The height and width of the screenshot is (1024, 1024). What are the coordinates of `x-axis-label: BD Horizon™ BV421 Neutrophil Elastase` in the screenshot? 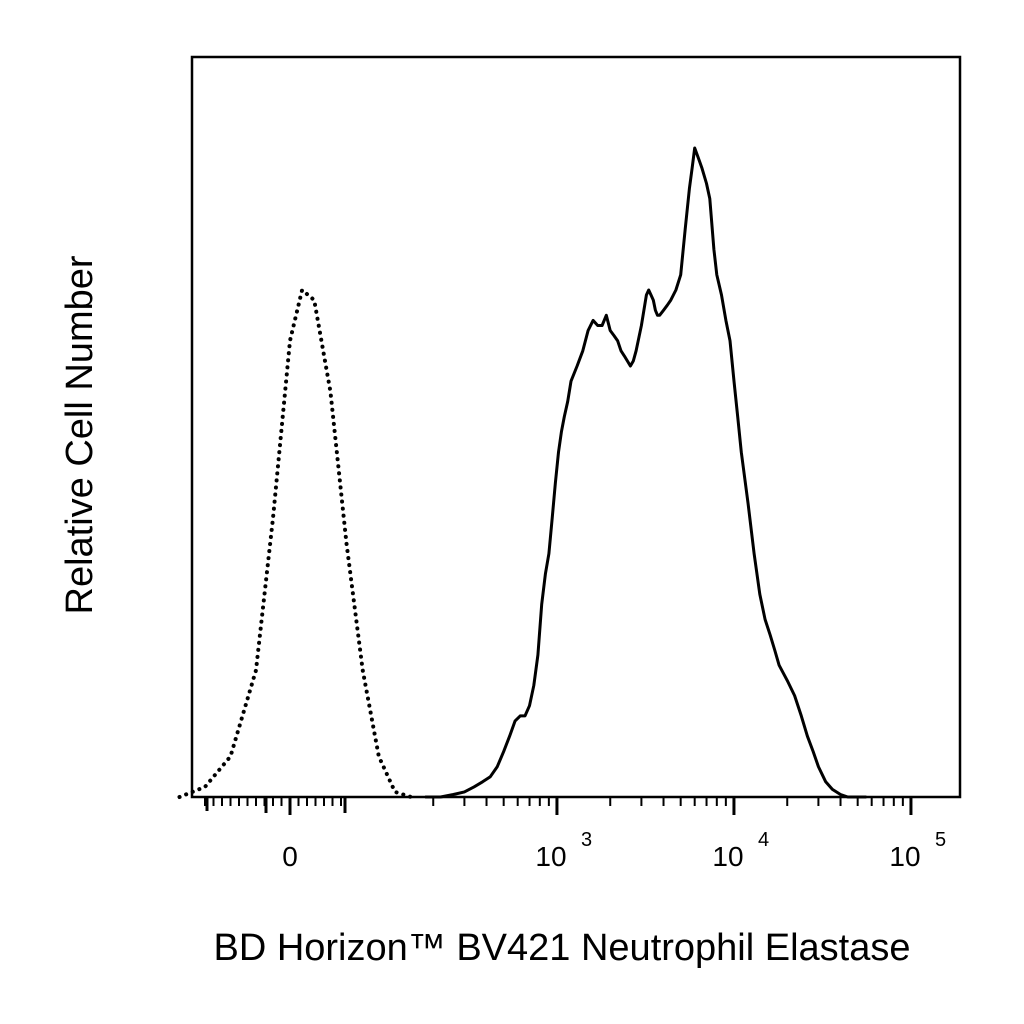 It's located at (561, 948).